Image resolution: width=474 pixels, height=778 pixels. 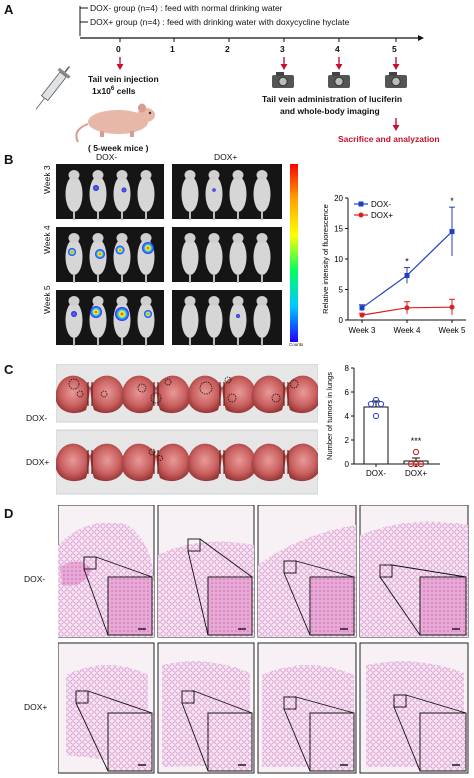 I want to click on timeline-tick-3: 3, so click(x=282, y=49).